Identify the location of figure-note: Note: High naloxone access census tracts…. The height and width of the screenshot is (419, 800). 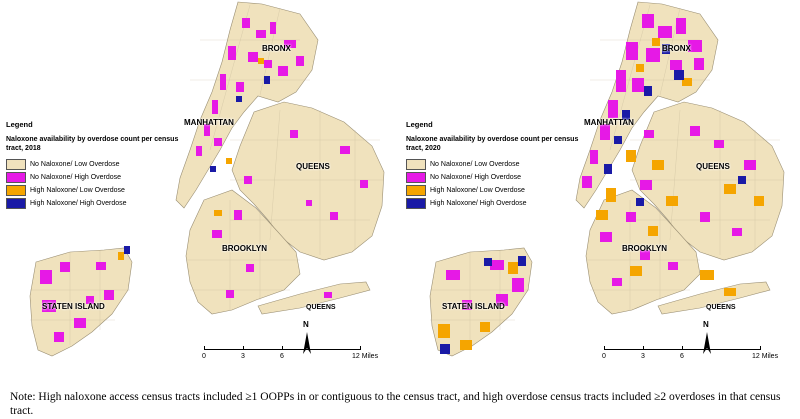
(395, 404).